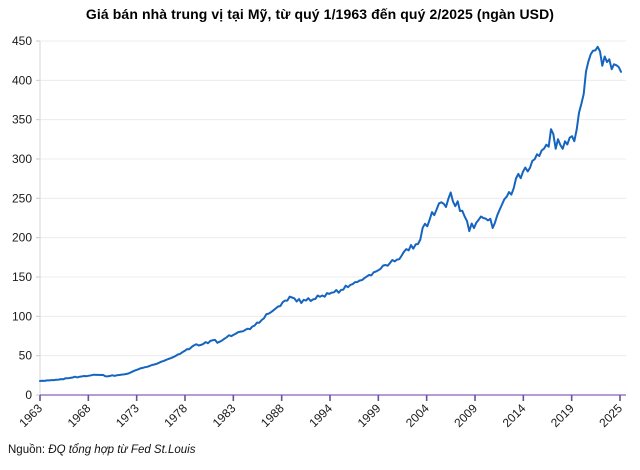 This screenshot has width=640, height=470. What do you see at coordinates (175, 415) in the screenshot?
I see `x-tick-label: 1978` at bounding box center [175, 415].